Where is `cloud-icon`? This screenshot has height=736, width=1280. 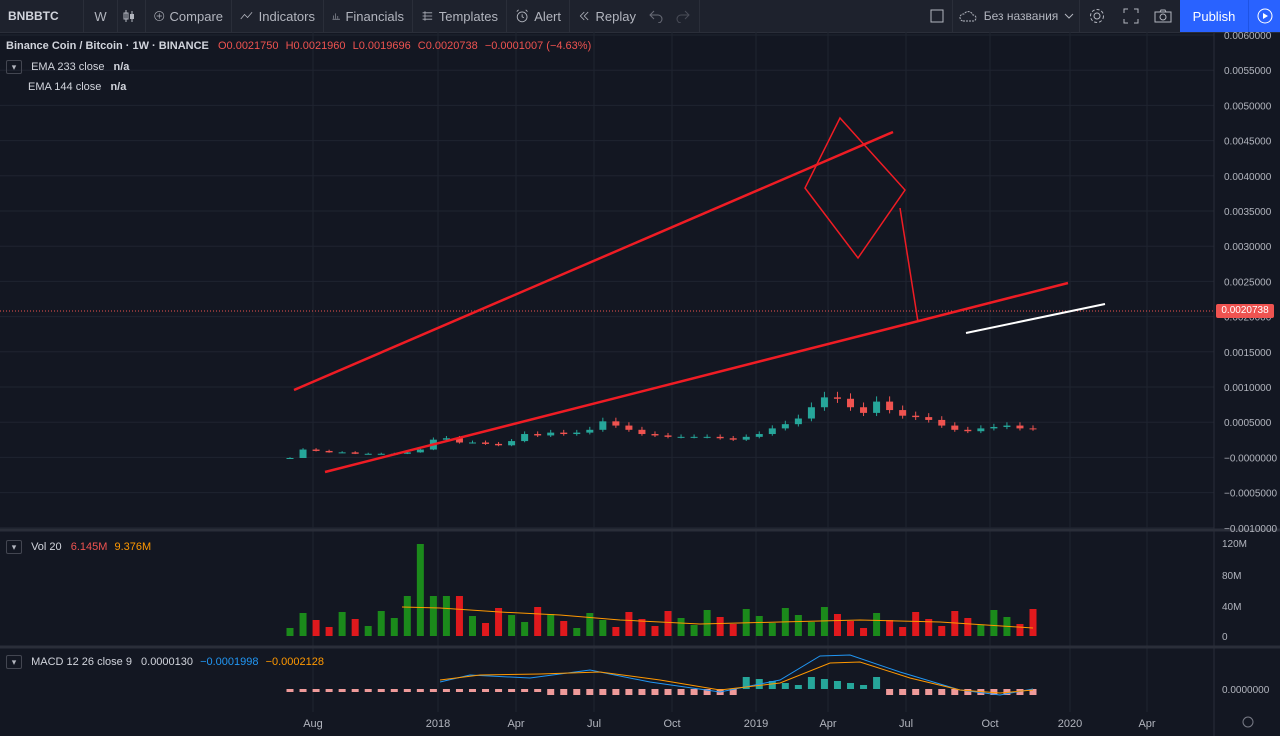
cloud-icon is located at coordinates (968, 16).